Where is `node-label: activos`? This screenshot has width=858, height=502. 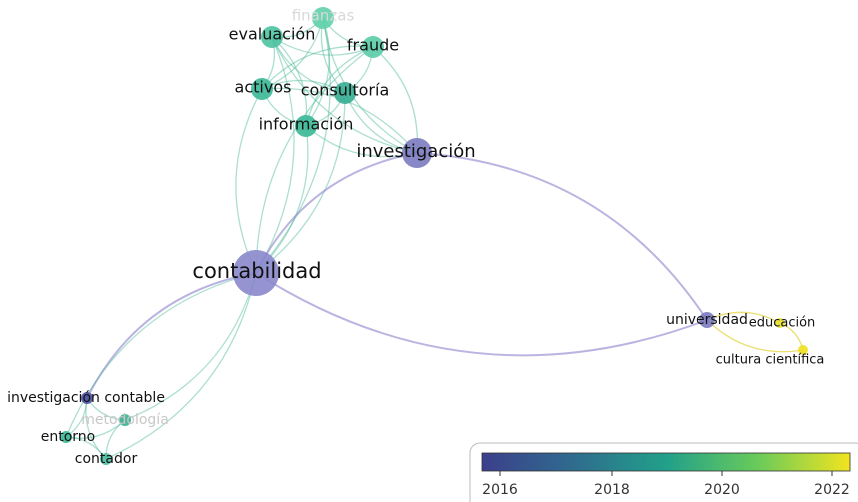
node-label: activos is located at coordinates (263, 87).